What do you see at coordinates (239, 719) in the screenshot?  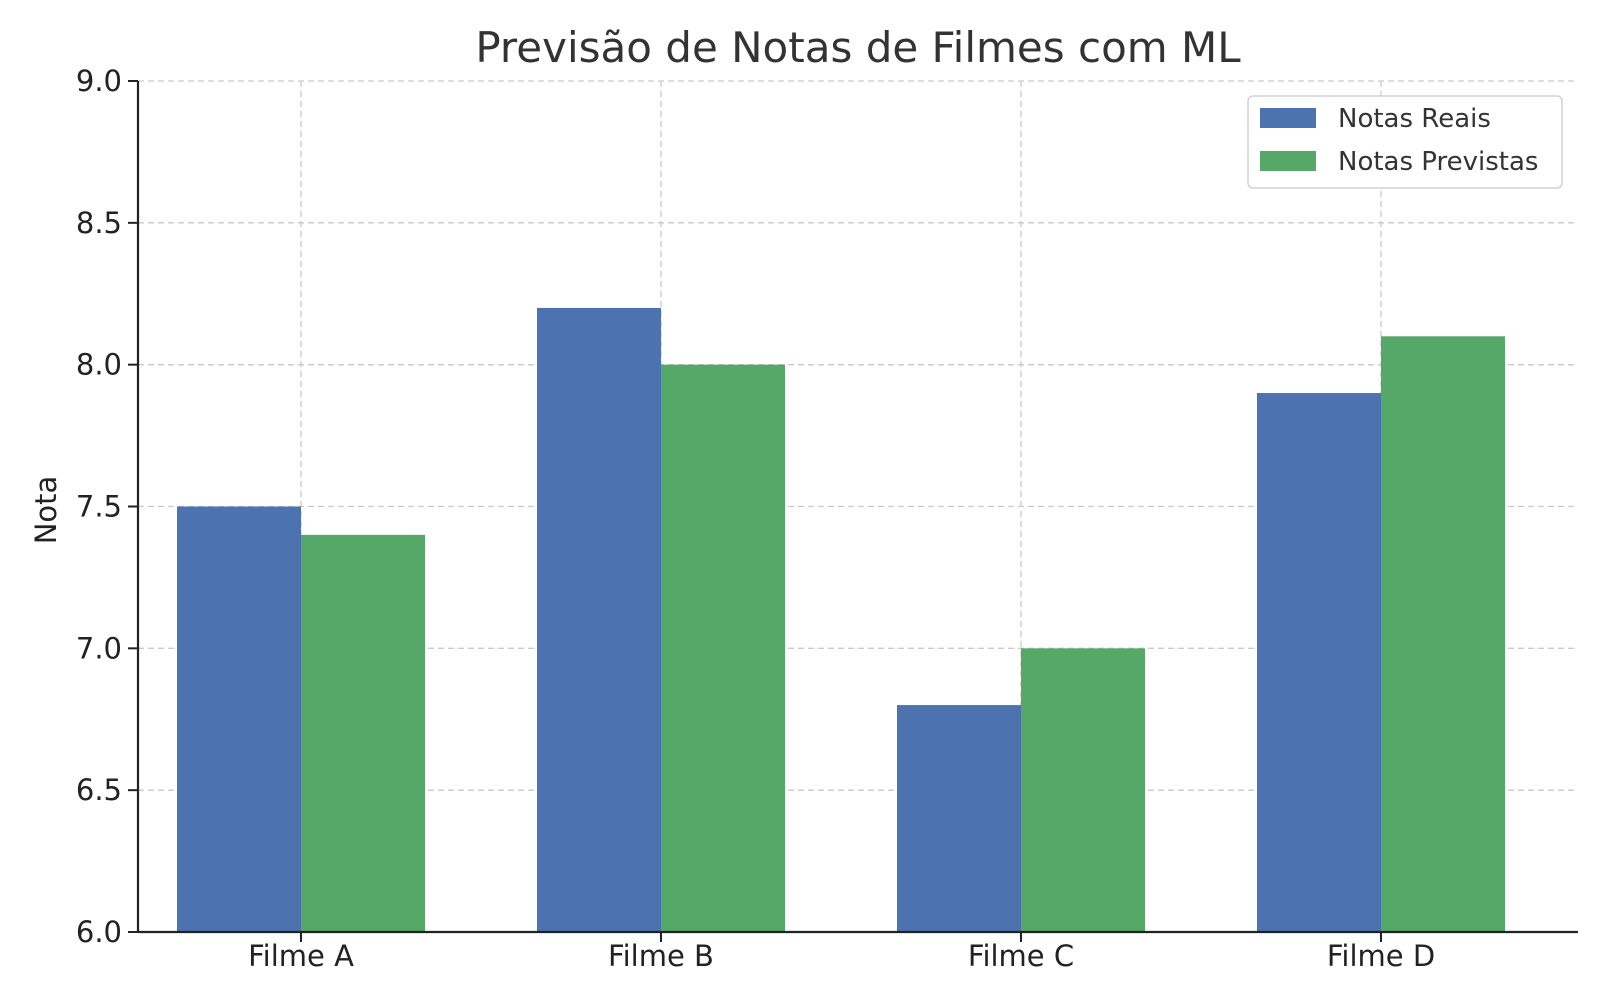 I see `bar-notas-reais-filme-a` at bounding box center [239, 719].